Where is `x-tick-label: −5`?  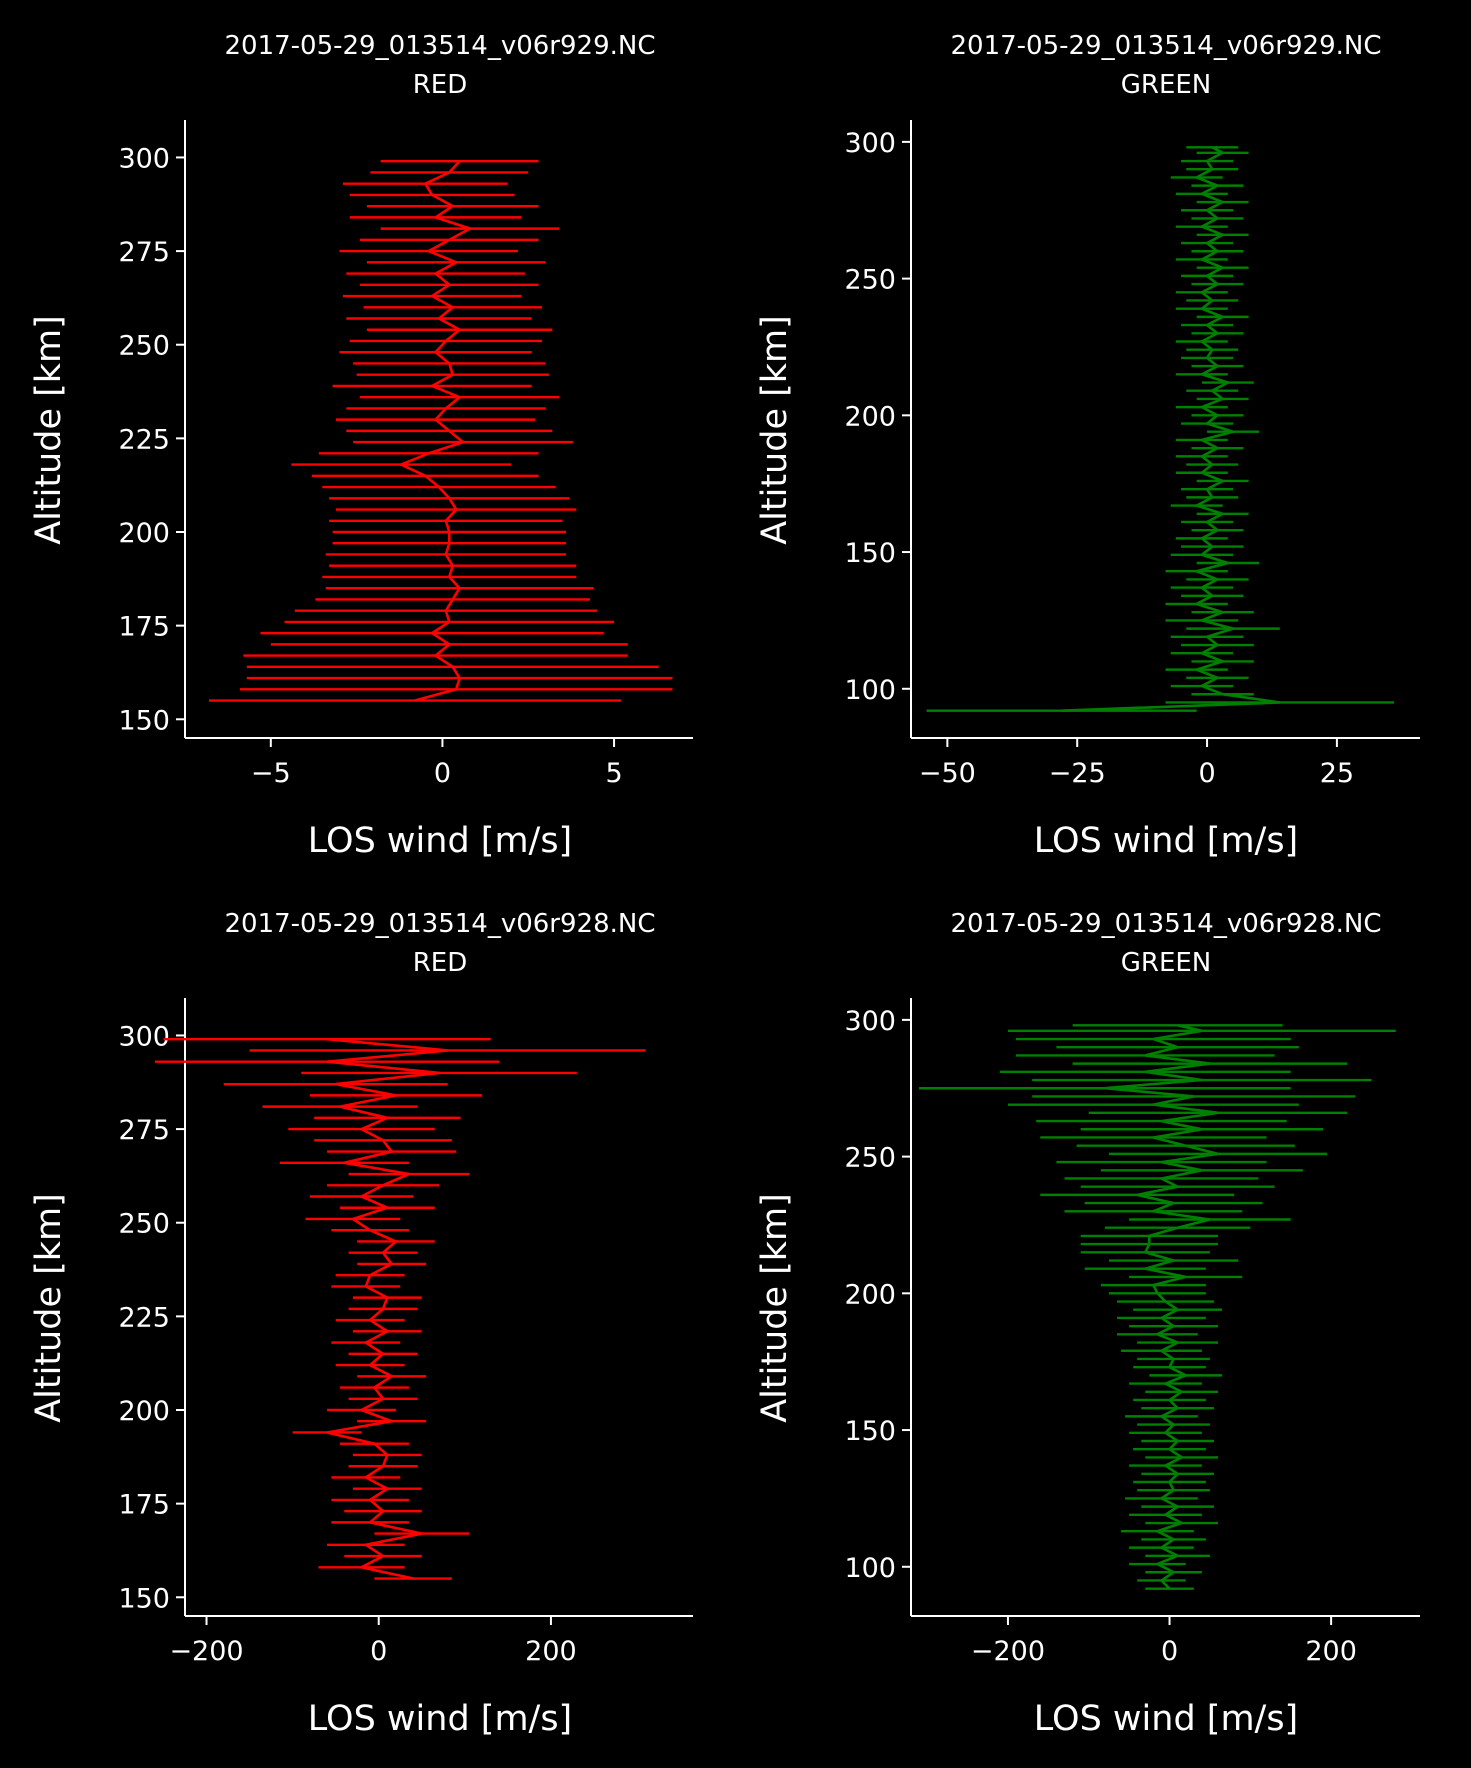 x-tick-label: −5 is located at coordinates (271, 773).